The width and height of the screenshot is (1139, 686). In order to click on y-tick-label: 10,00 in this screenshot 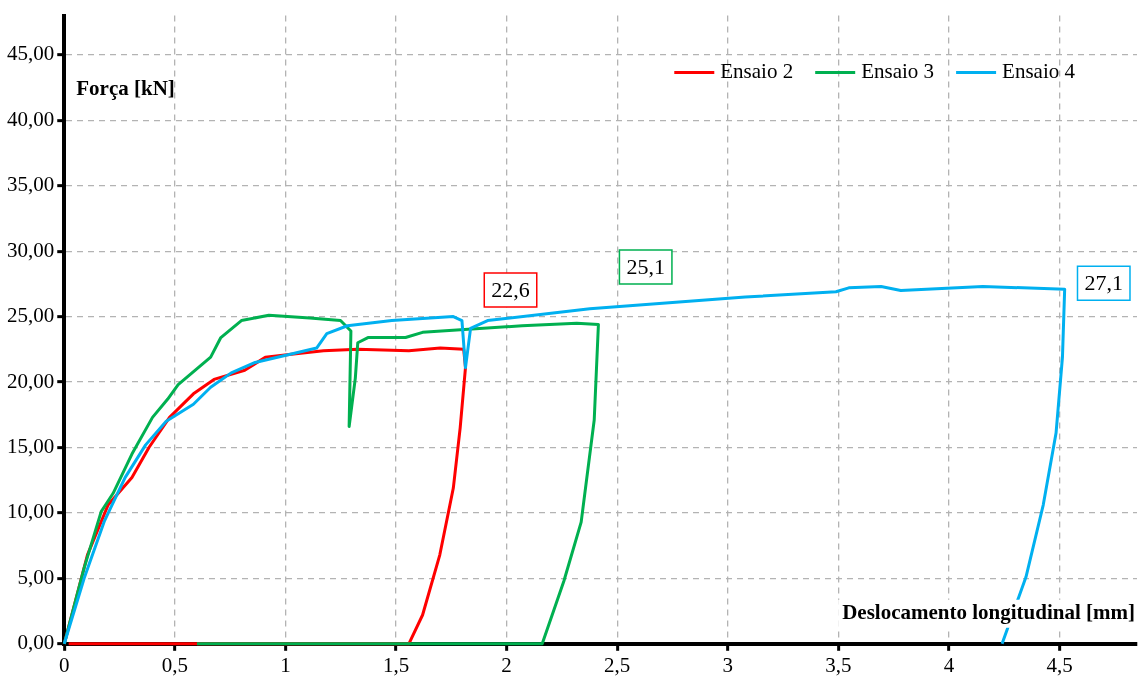, I will do `click(31, 511)`.